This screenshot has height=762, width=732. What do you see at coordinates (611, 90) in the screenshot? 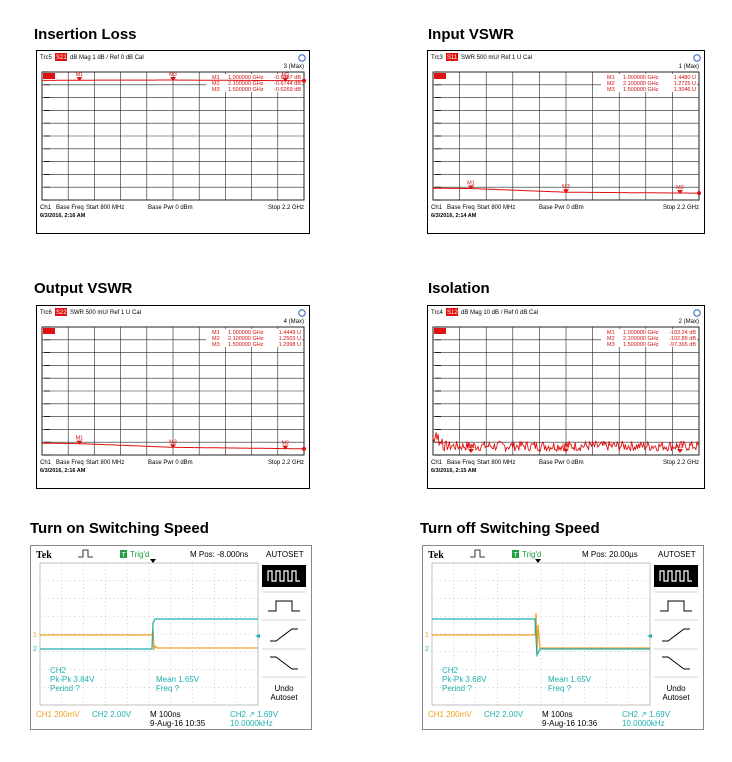
I see `vna-marker-id: M3` at bounding box center [611, 90].